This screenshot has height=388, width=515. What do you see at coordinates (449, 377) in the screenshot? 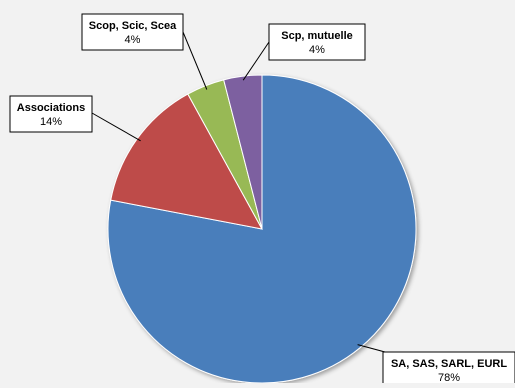
I see `slice-value-label-1: 78%` at bounding box center [449, 377].